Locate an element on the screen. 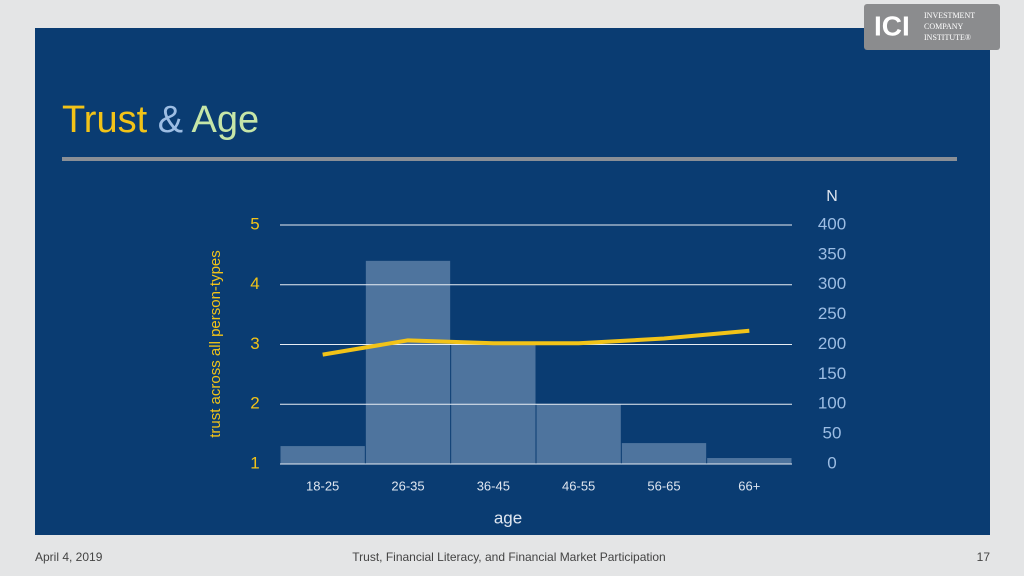 This screenshot has width=1024, height=576. logo-line: INSTITUTE® is located at coordinates (947, 37).